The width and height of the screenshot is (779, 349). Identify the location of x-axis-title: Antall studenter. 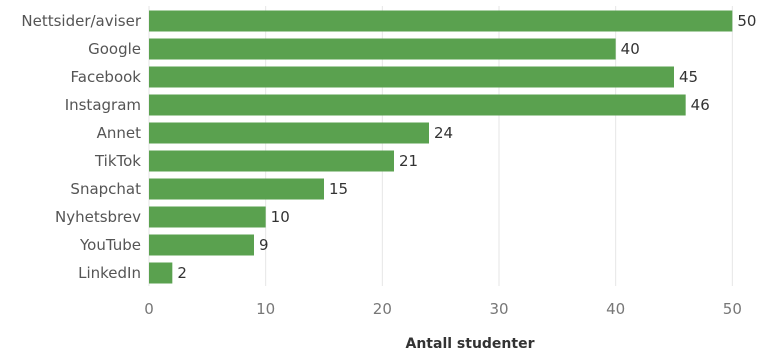
(470, 342).